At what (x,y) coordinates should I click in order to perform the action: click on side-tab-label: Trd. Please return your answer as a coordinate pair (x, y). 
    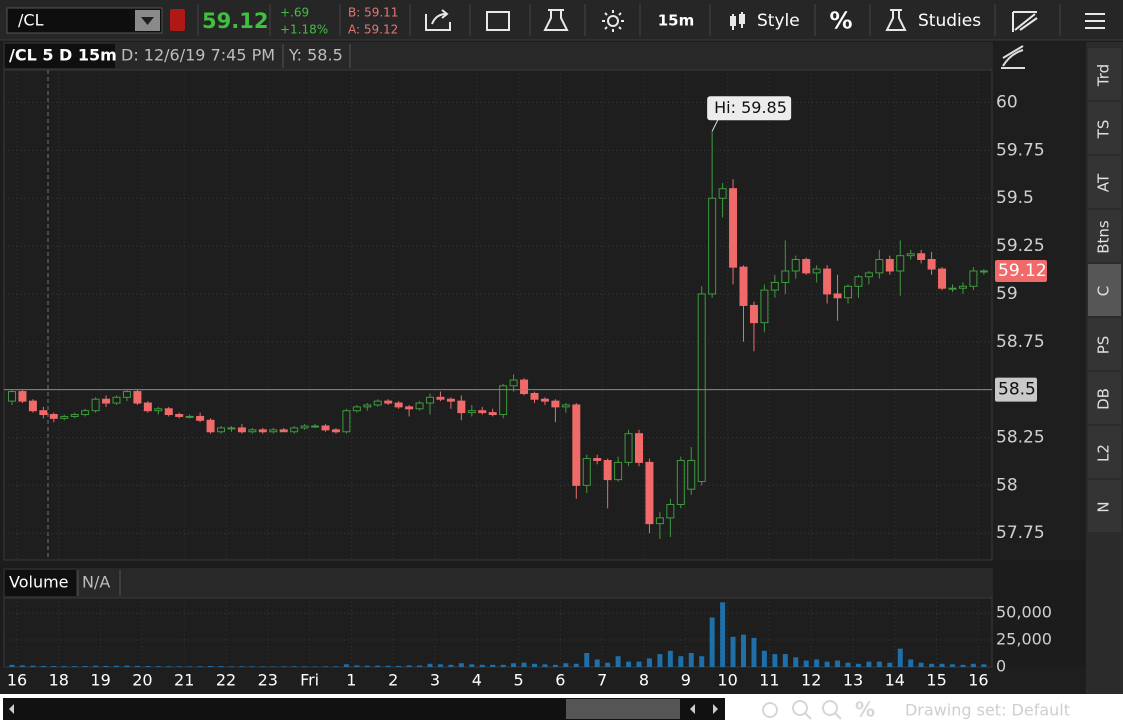
    Looking at the image, I should click on (1104, 75).